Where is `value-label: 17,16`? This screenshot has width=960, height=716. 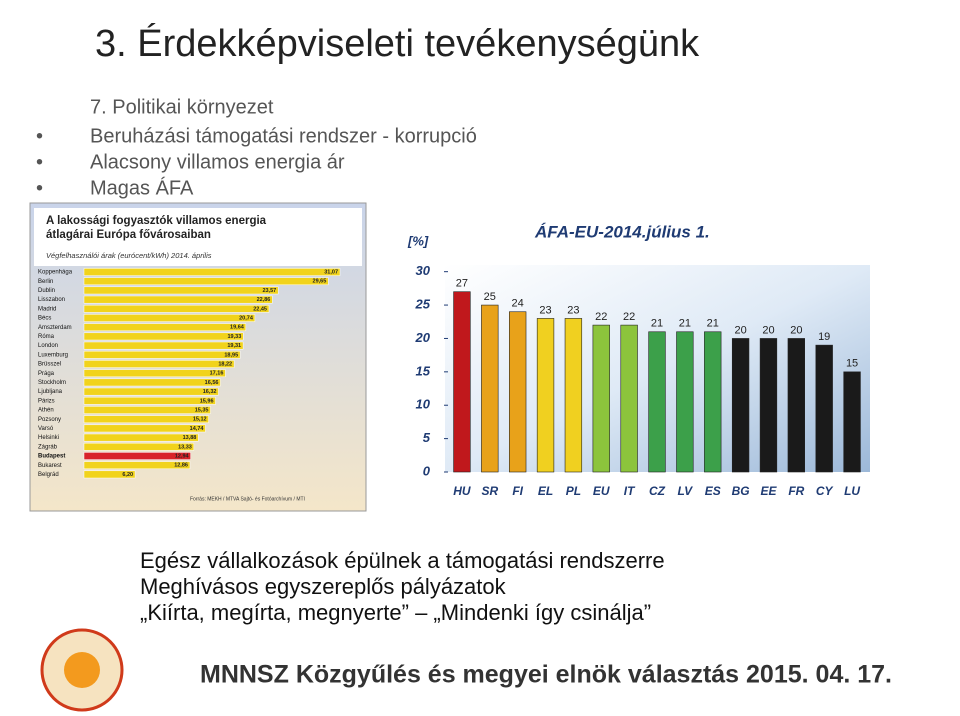
value-label: 17,16 is located at coordinates (217, 374).